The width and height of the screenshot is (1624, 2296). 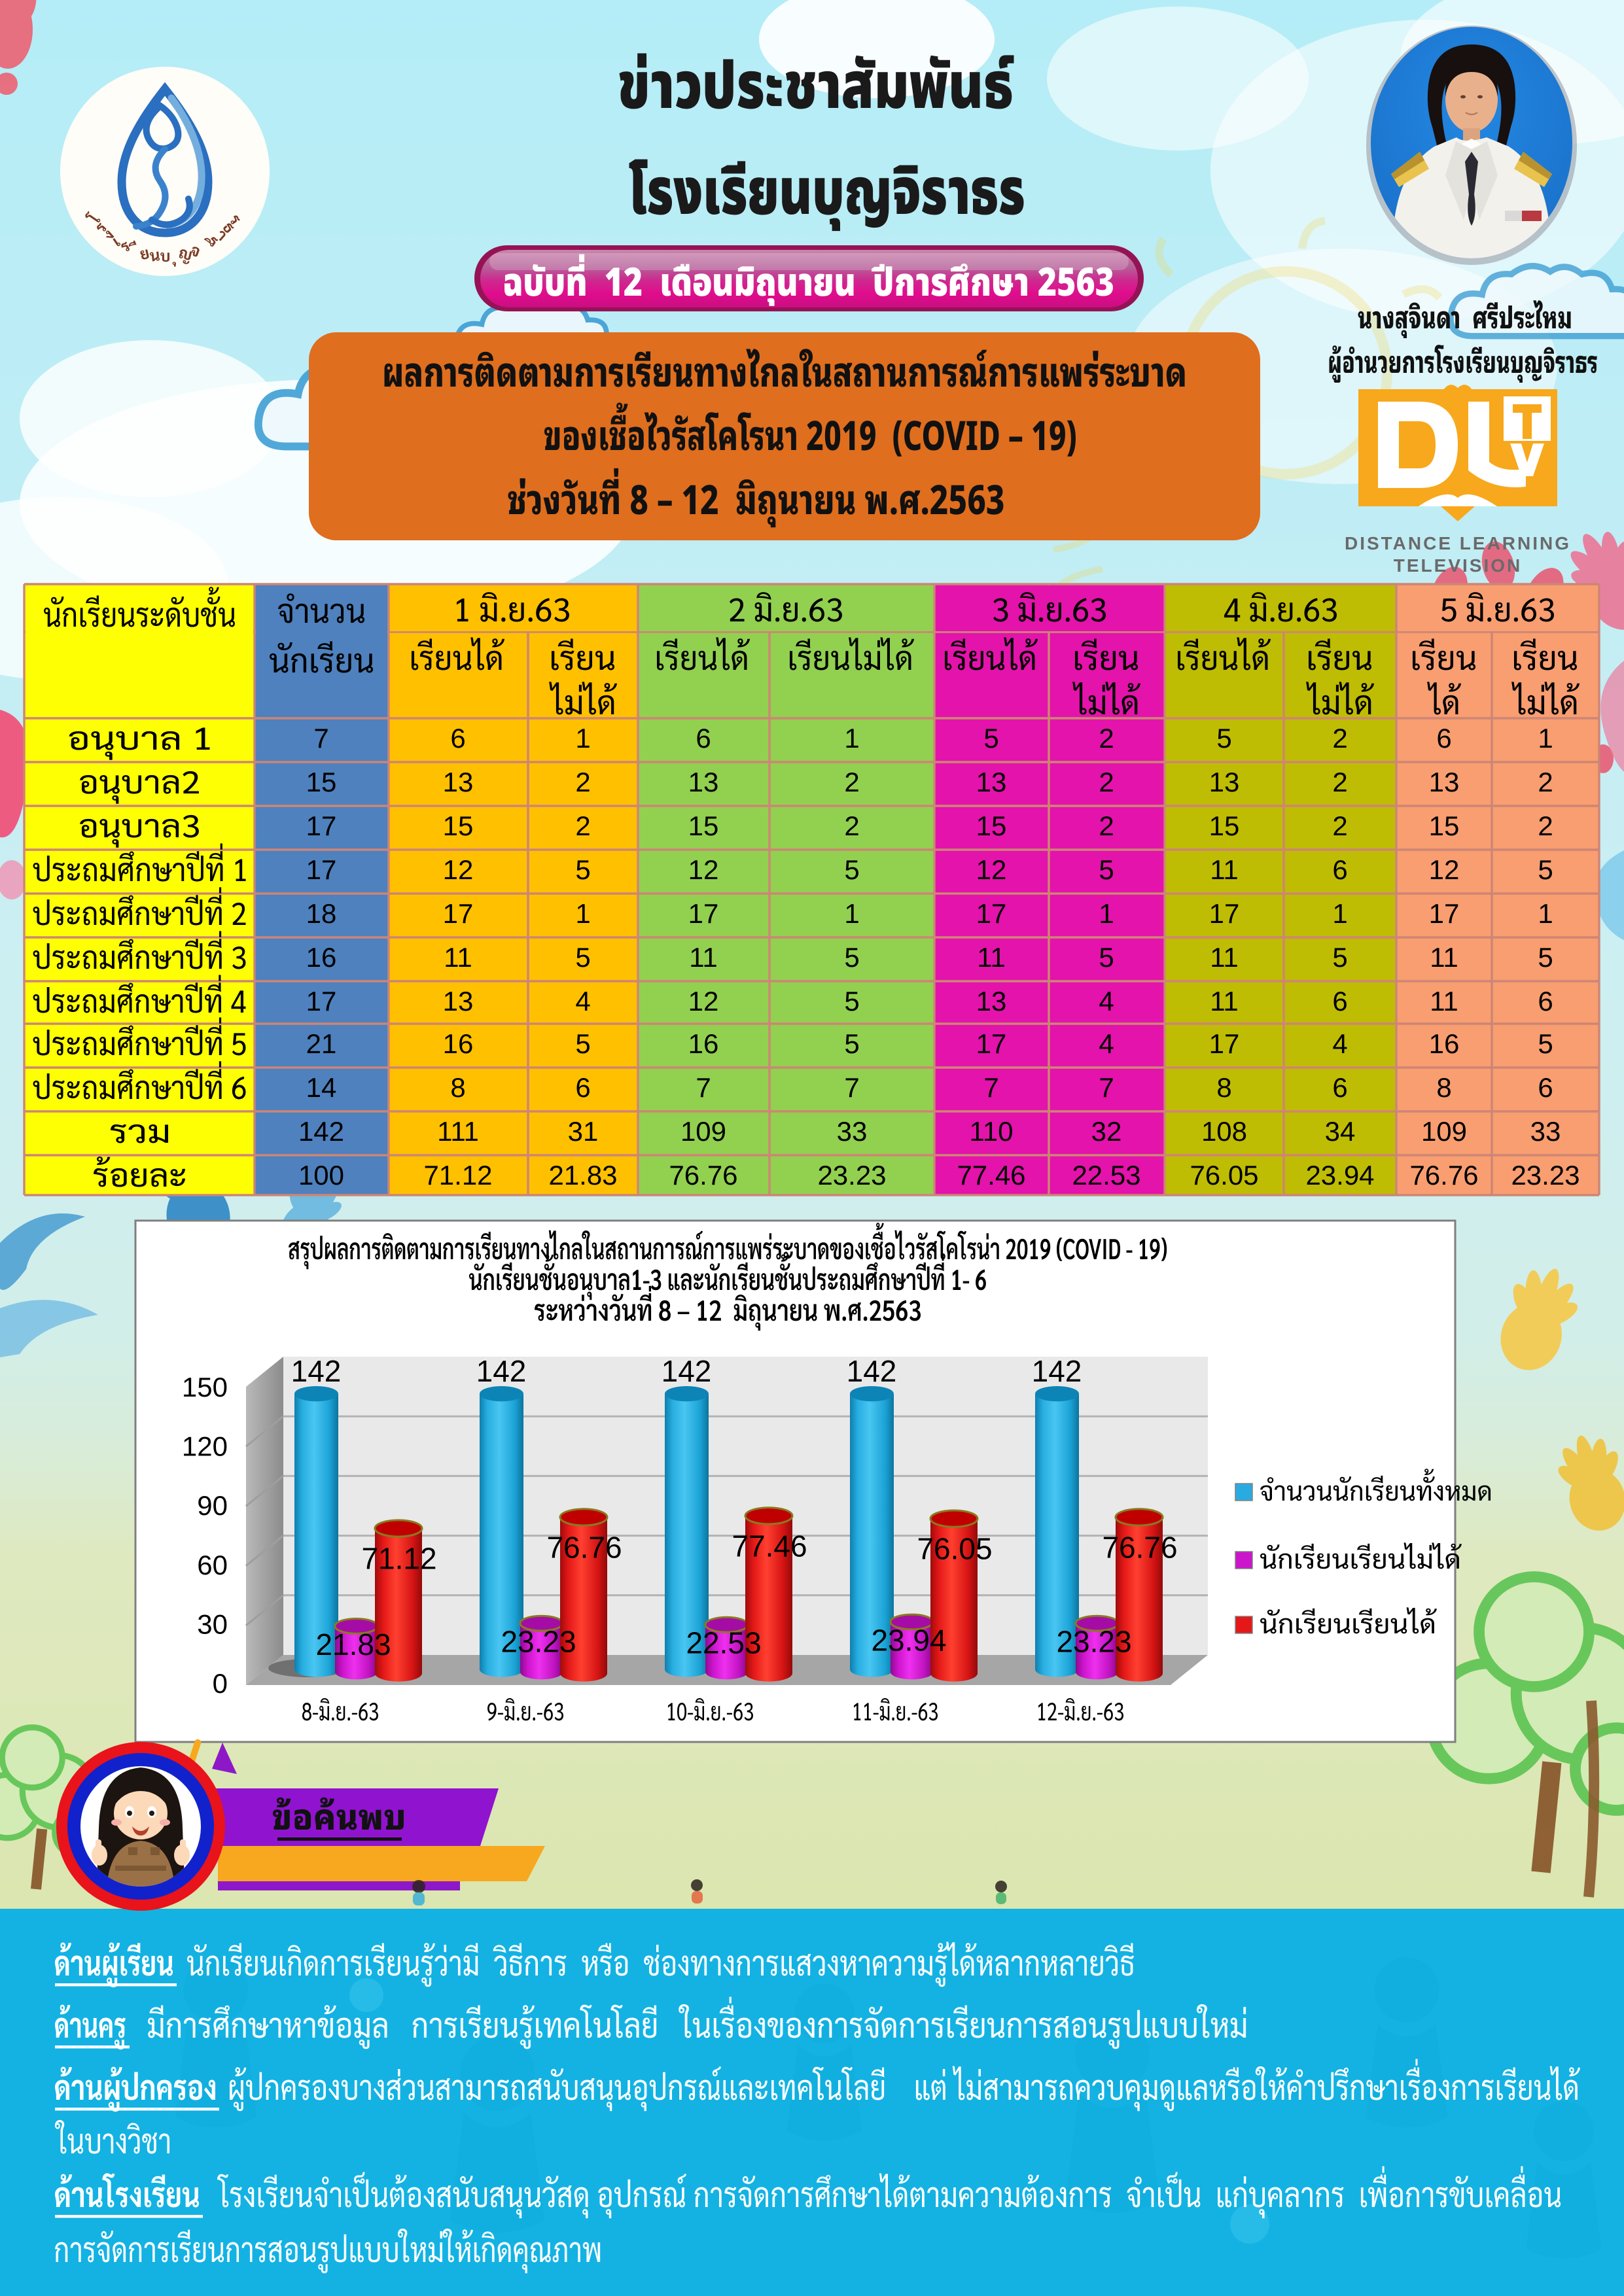 What do you see at coordinates (321, 1087) in the screenshot?
I see `svg-text: 14` at bounding box center [321, 1087].